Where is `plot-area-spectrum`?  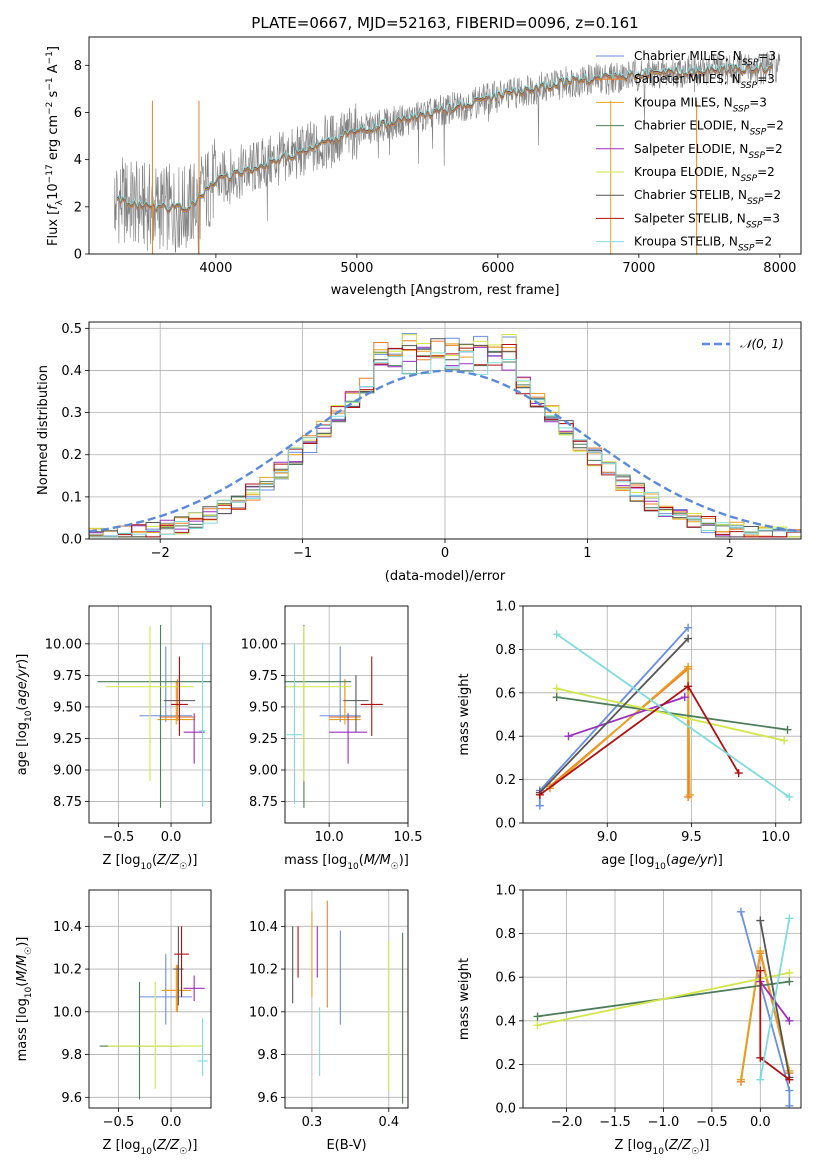 plot-area-spectrum is located at coordinates (447, 152).